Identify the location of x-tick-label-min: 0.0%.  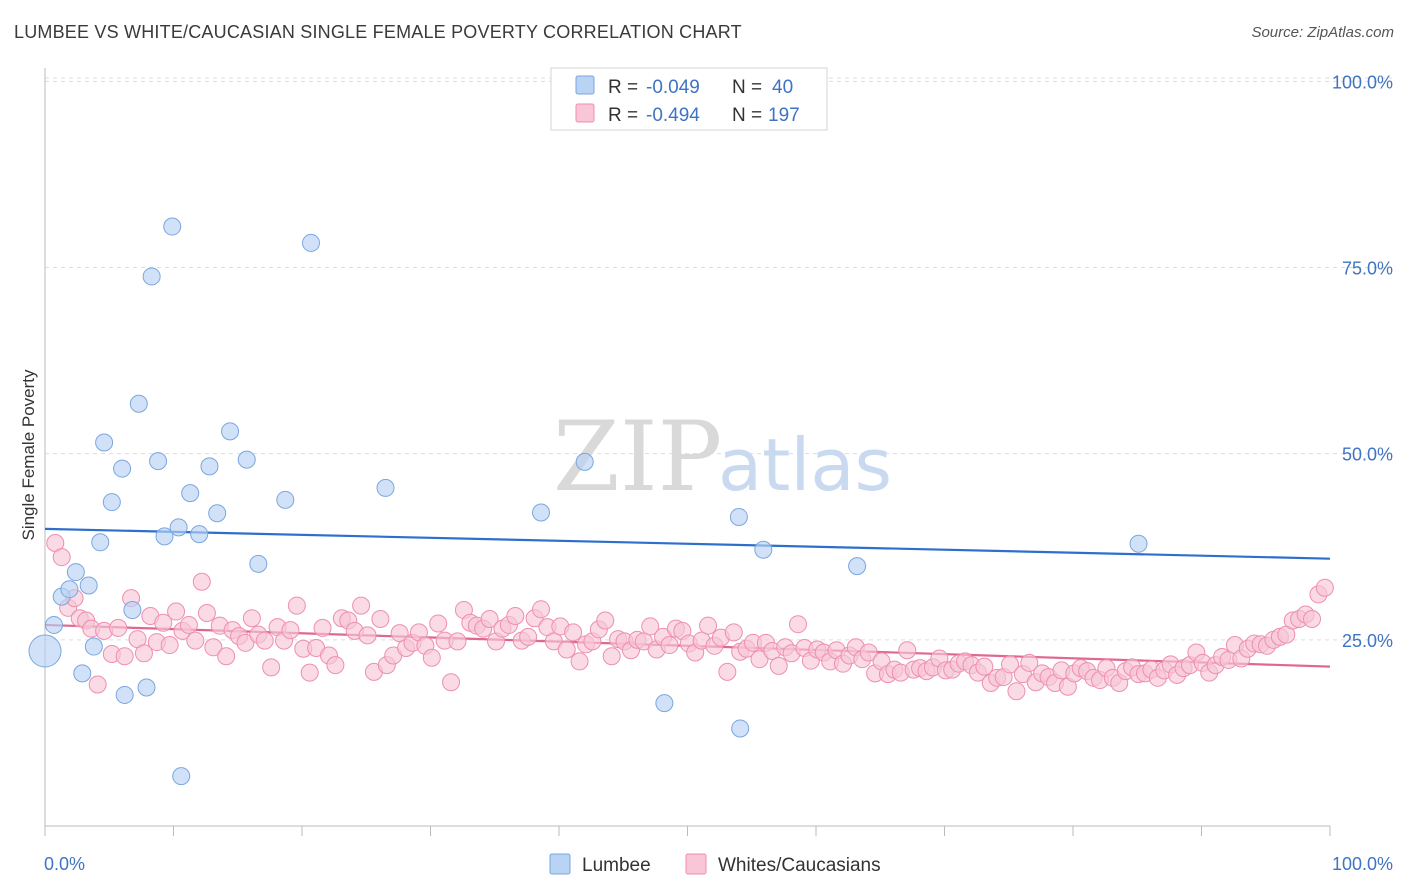
(64, 864).